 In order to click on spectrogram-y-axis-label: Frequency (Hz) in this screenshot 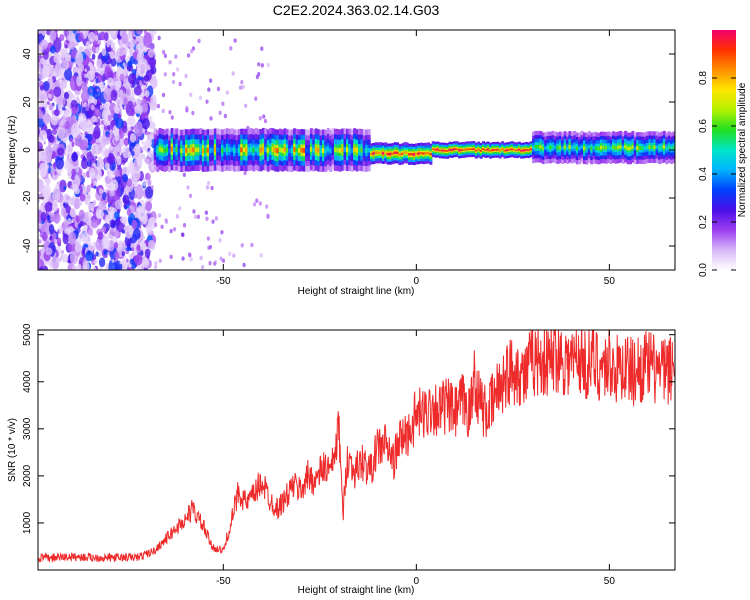, I will do `click(12, 150)`.